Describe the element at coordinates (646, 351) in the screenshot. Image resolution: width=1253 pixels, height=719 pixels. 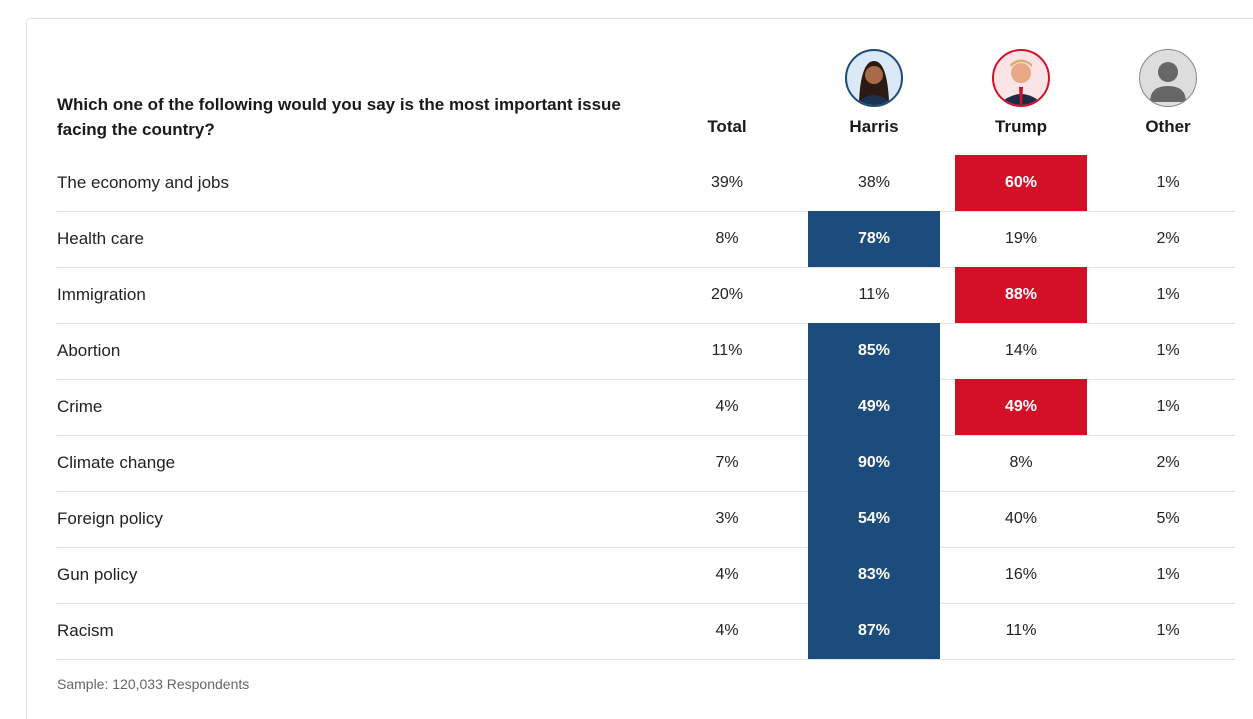
I see `table-row: Abortion 11% 85% 14% 1%` at that location.